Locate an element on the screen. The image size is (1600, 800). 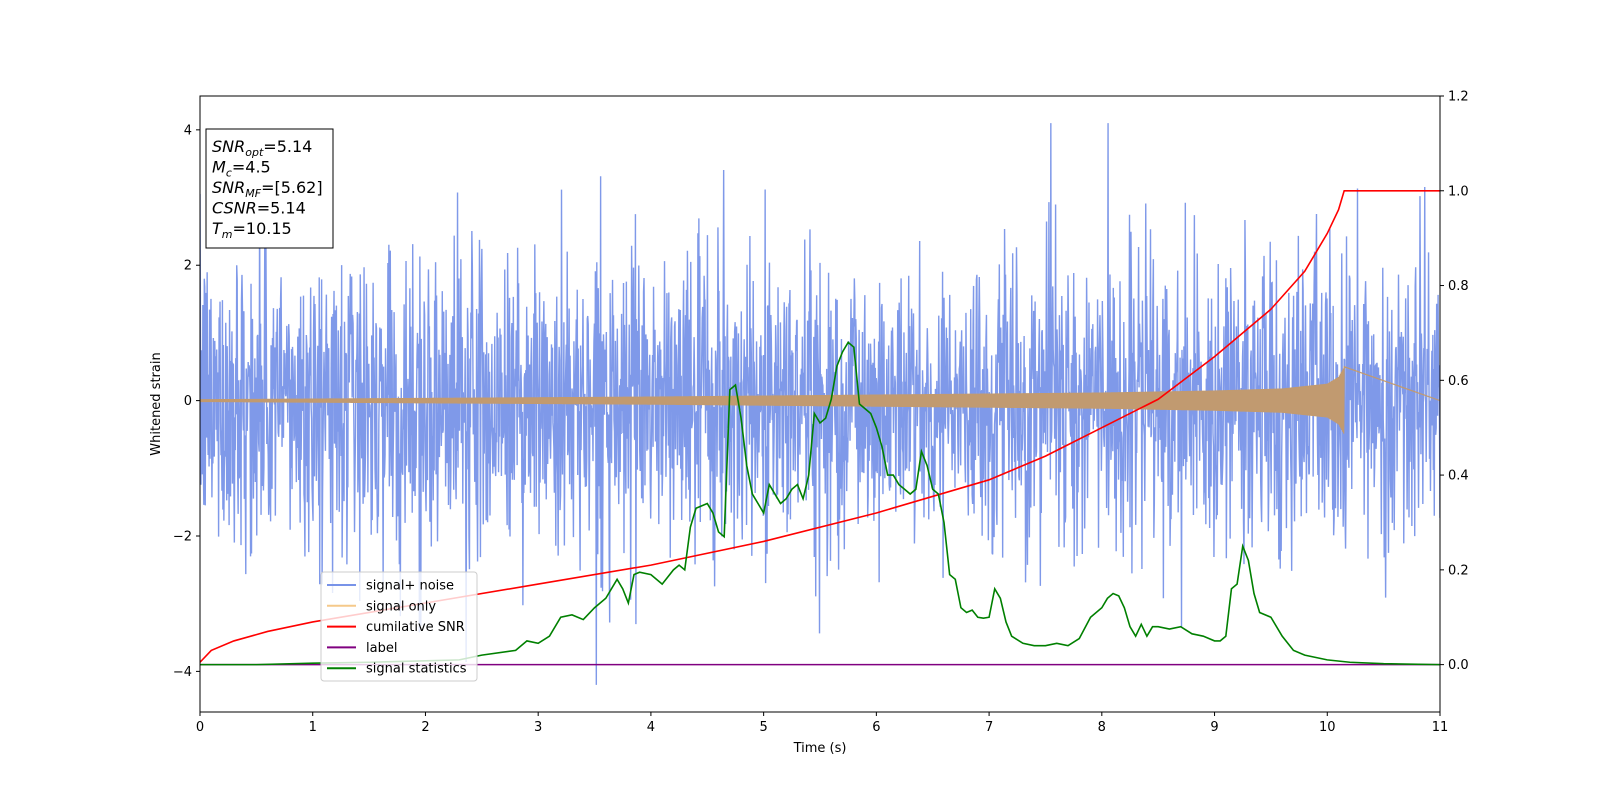
legend-label-signal-statistics: signal statistics is located at coordinates (416, 669).